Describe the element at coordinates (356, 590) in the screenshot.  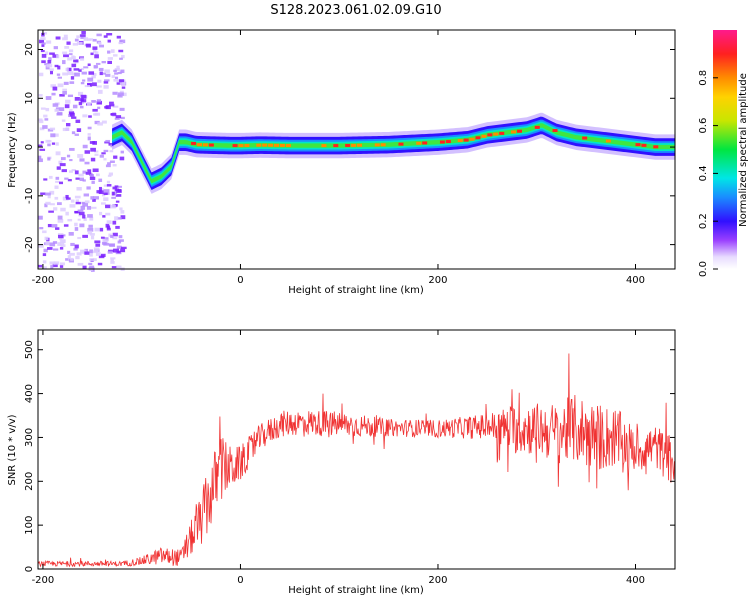
I see `snr-x-label: Height of straight line (km)` at that location.